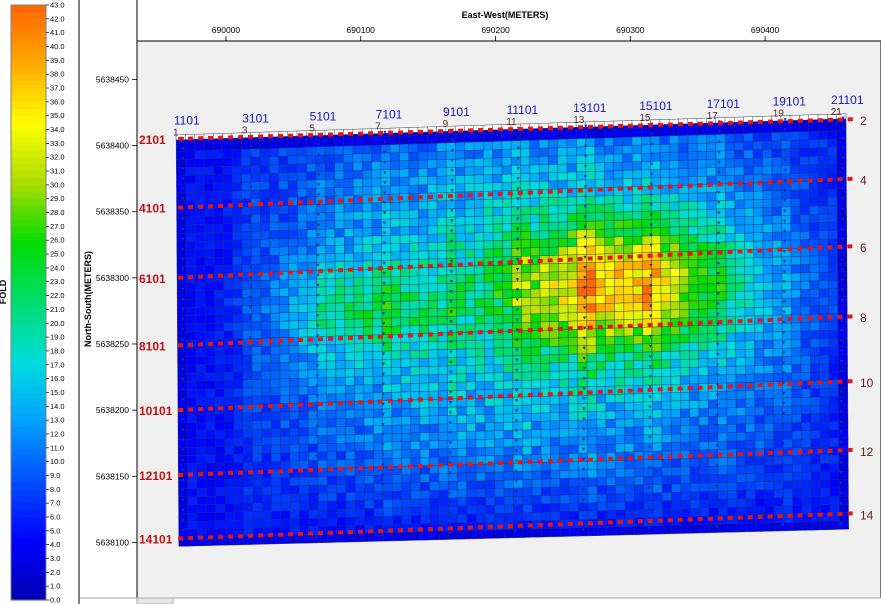 The width and height of the screenshot is (881, 604). Describe the element at coordinates (112, 79) in the screenshot. I see `y-tick-label: 5638450` at that location.